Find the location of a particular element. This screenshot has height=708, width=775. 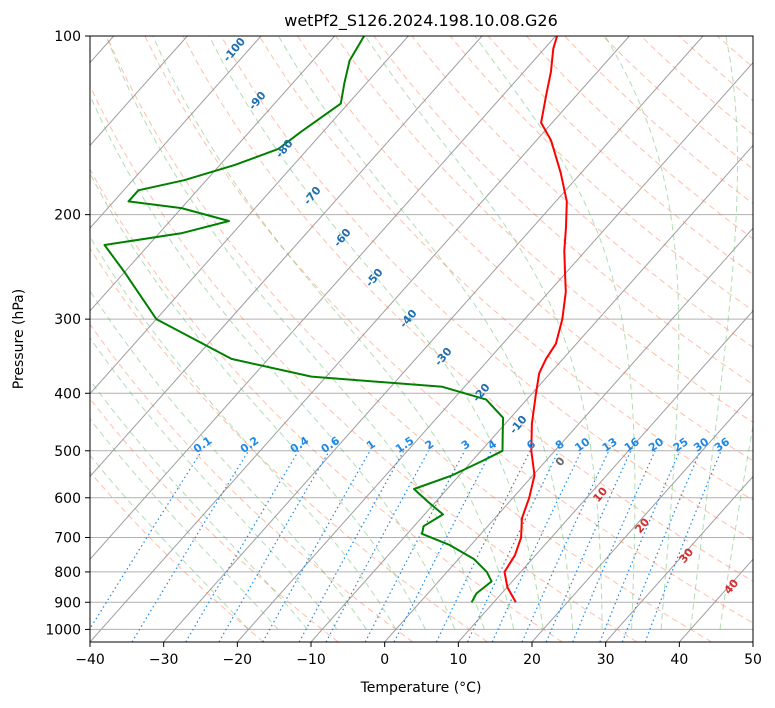

x-tick-label: −40 is located at coordinates (90, 660).